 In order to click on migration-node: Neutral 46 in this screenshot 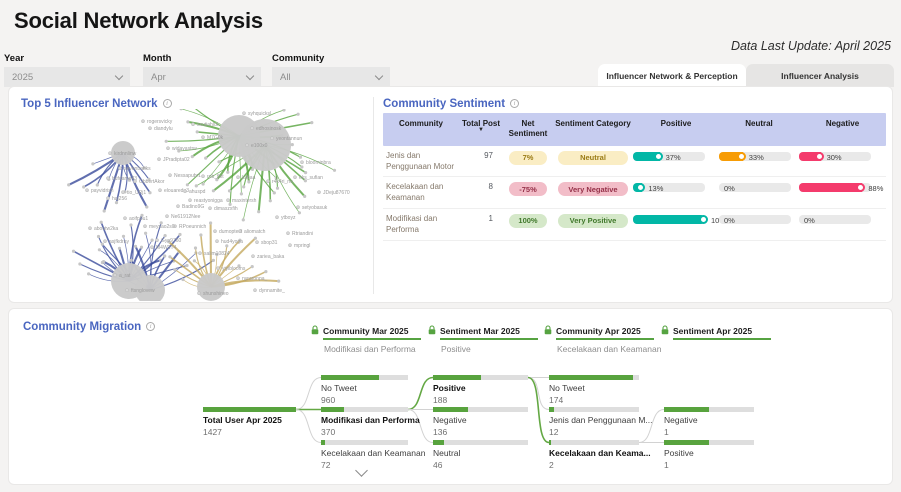, I will do `click(480, 455)`.